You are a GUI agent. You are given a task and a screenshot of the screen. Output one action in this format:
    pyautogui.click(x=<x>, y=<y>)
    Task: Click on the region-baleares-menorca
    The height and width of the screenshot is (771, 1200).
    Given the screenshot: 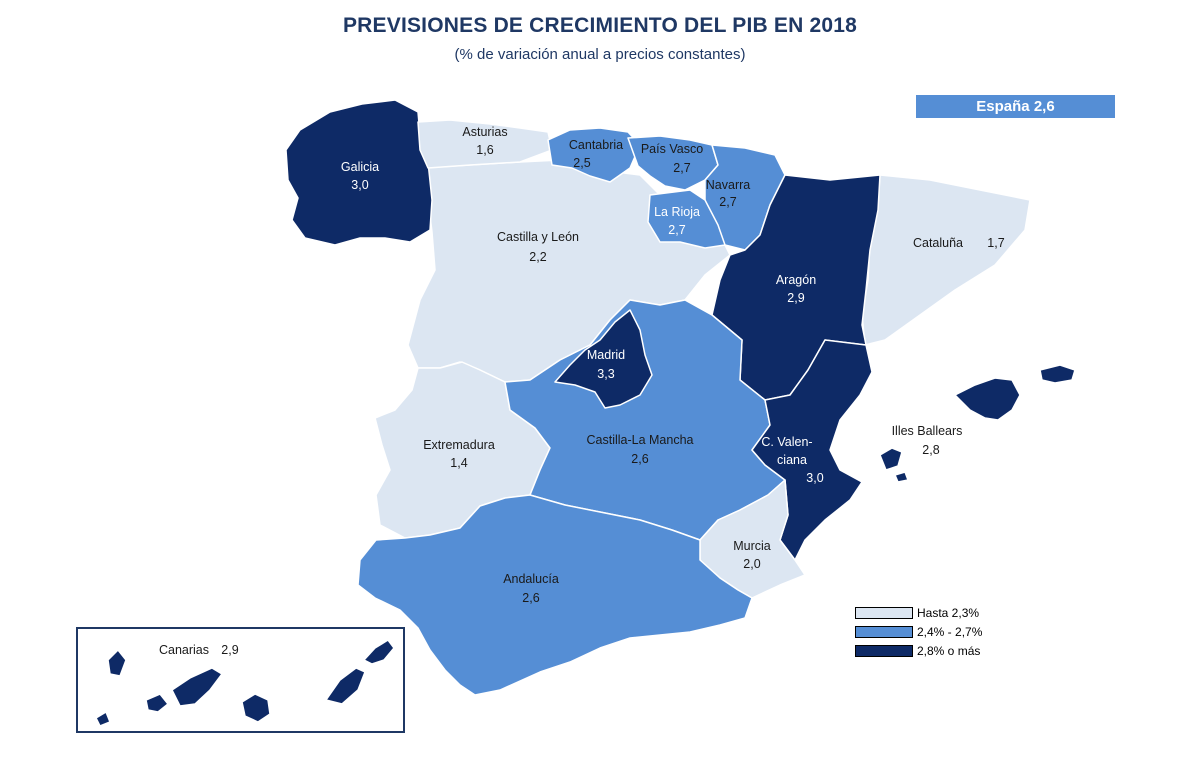 What is the action you would take?
    pyautogui.click(x=1057, y=374)
    